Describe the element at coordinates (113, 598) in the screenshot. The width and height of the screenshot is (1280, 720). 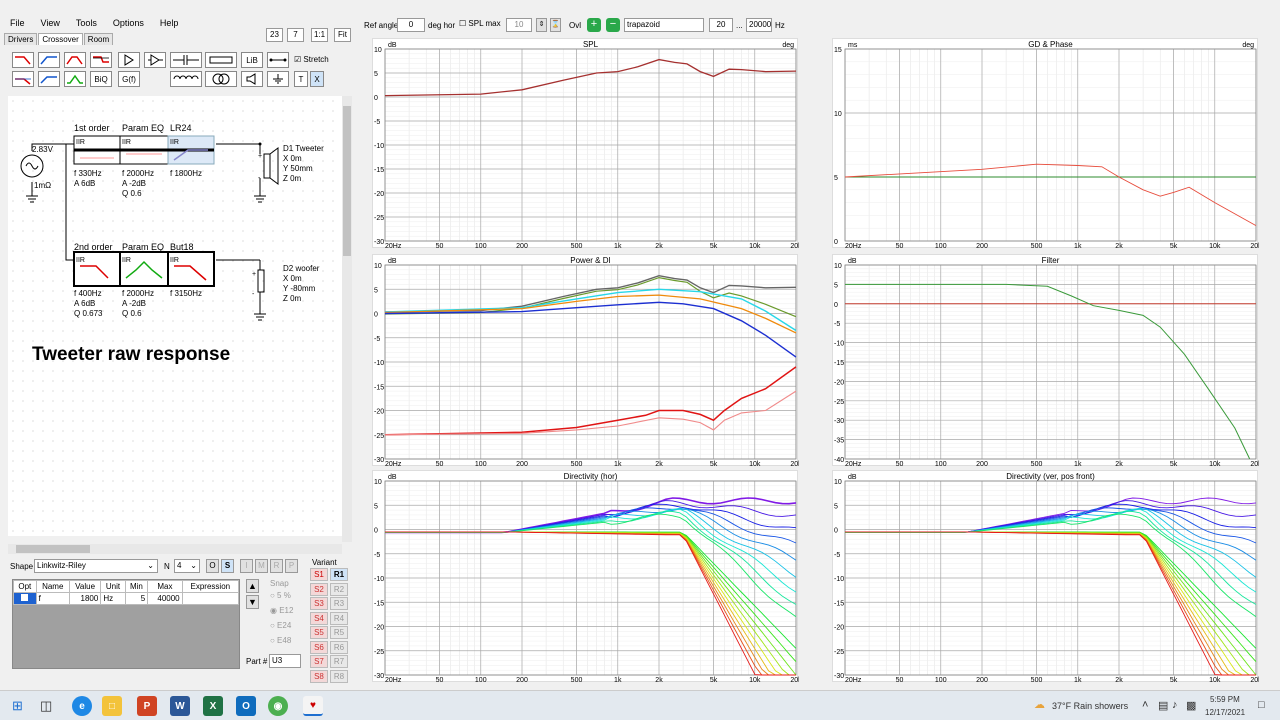
I see `cell-unit: Hz` at that location.